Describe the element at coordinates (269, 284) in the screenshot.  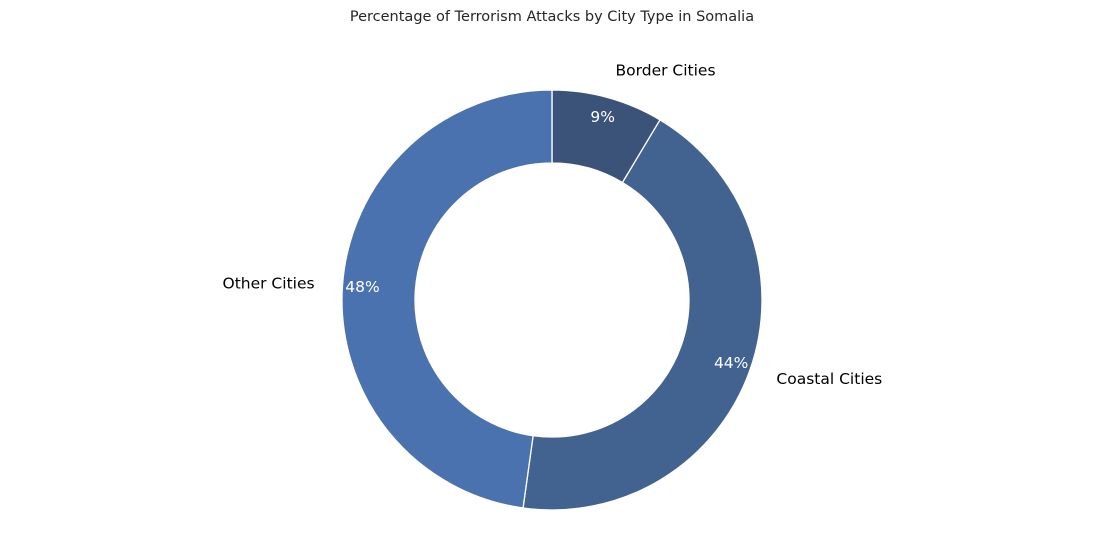
I see `slice-label-other-cities: Other Cities` at that location.